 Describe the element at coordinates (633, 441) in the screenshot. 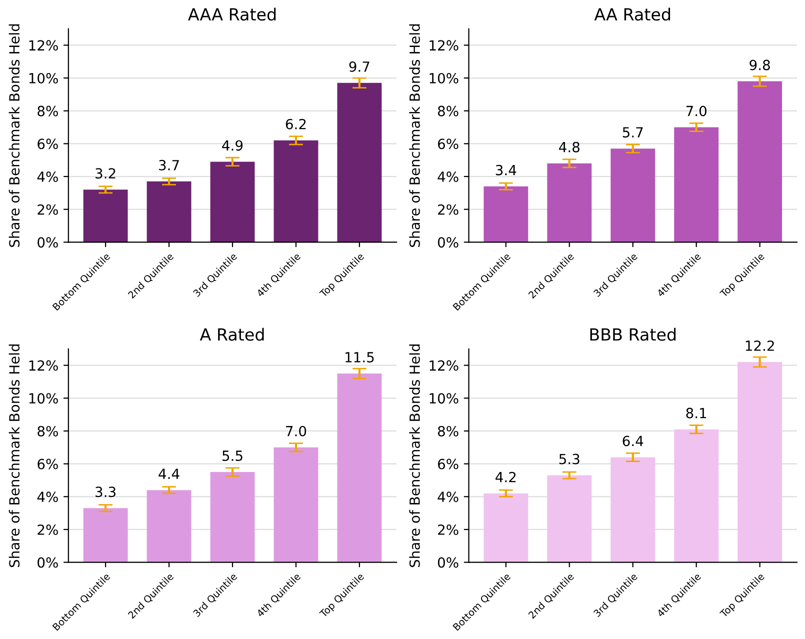

I see `data-label: 6.4` at that location.